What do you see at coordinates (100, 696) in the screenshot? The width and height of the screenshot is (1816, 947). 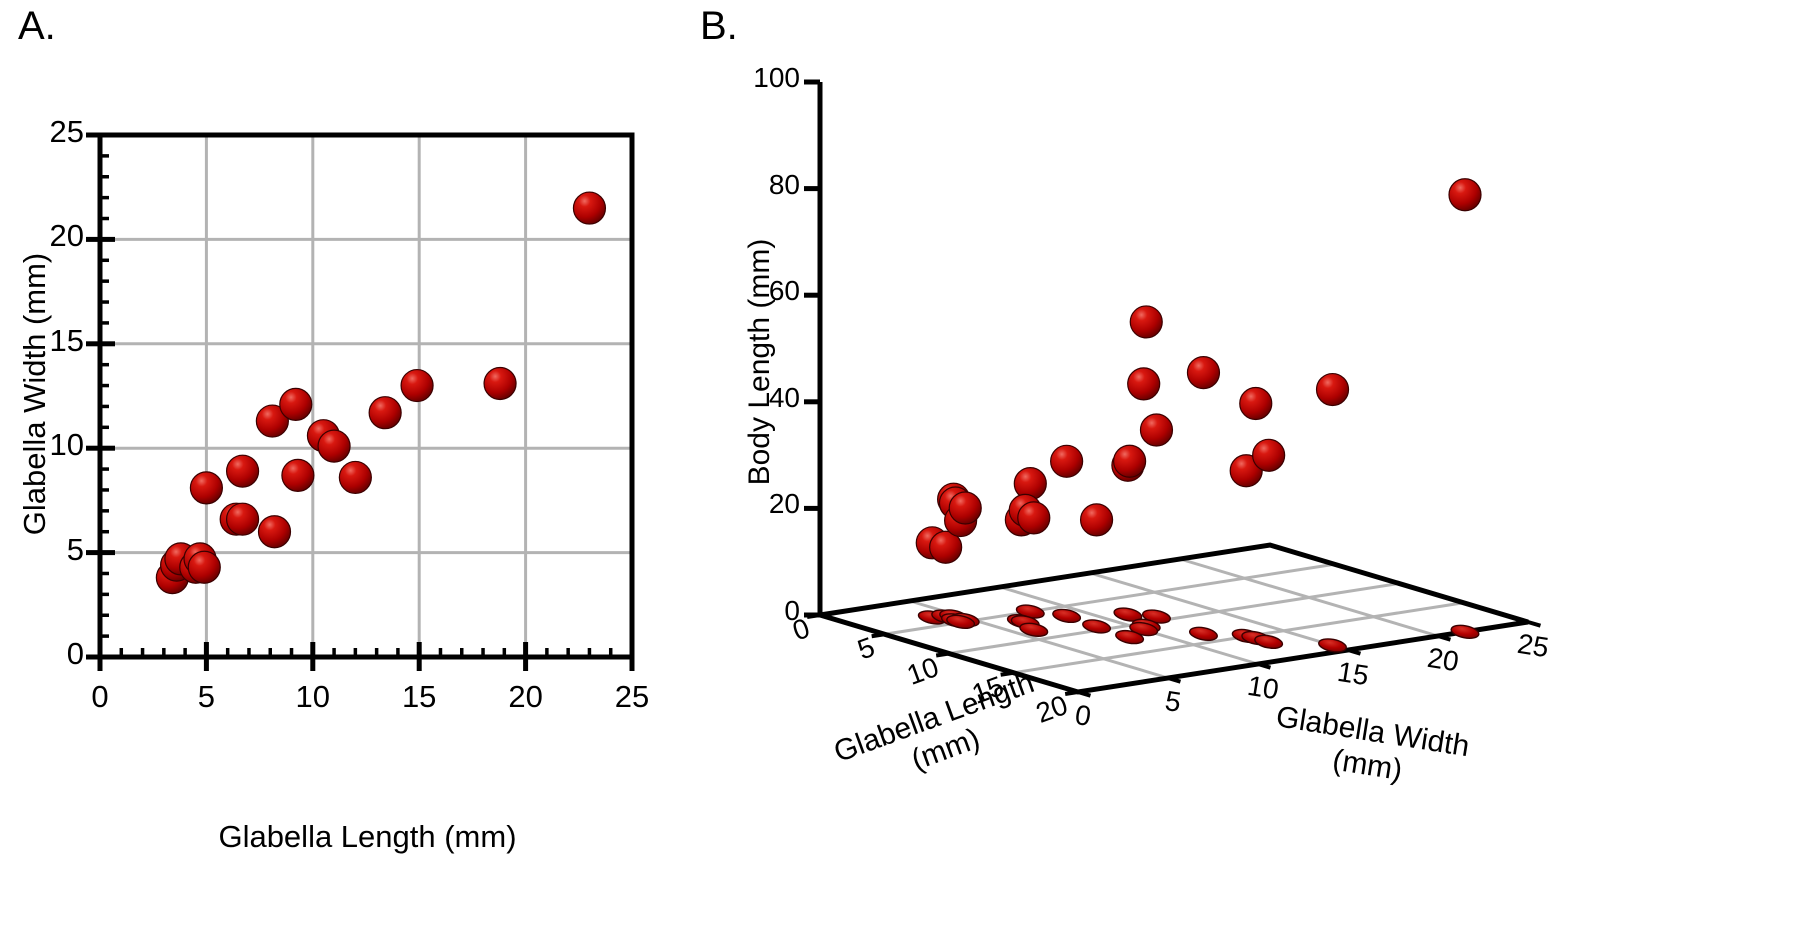 I see `x-tick-label: 0` at bounding box center [100, 696].